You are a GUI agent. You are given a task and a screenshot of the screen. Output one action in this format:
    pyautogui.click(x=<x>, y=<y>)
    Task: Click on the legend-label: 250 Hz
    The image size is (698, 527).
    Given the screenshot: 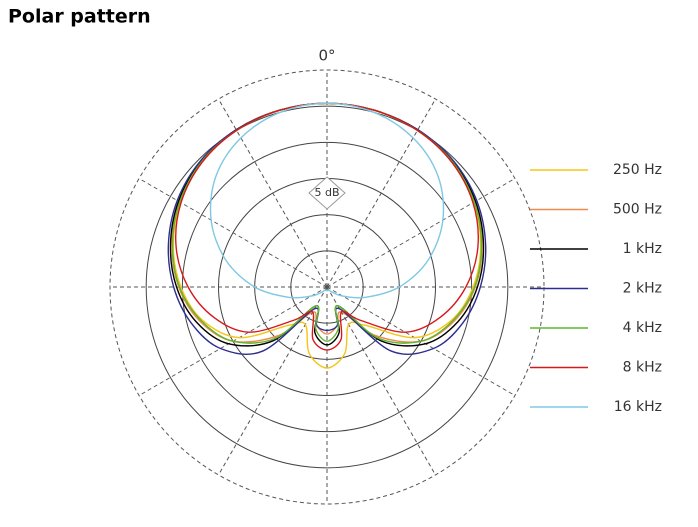 What is the action you would take?
    pyautogui.click(x=637, y=170)
    